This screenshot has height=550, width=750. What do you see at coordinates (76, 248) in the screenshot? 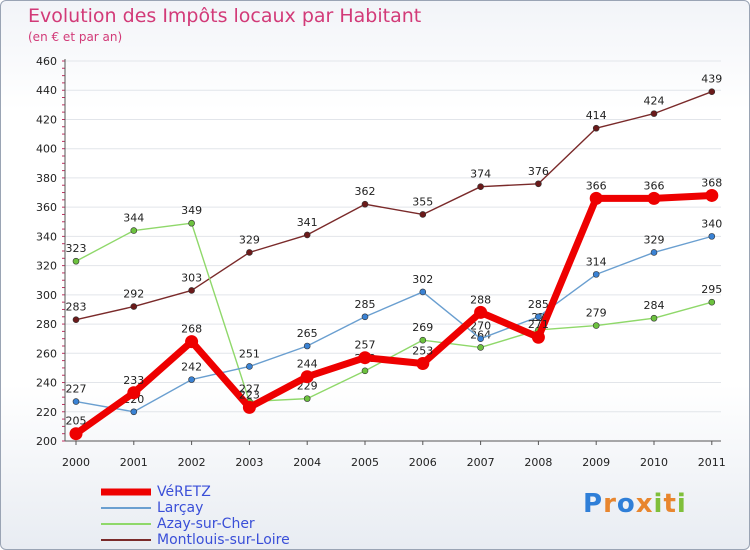
I see `data-label-azay-sur-cher-2000: 323` at bounding box center [76, 248].